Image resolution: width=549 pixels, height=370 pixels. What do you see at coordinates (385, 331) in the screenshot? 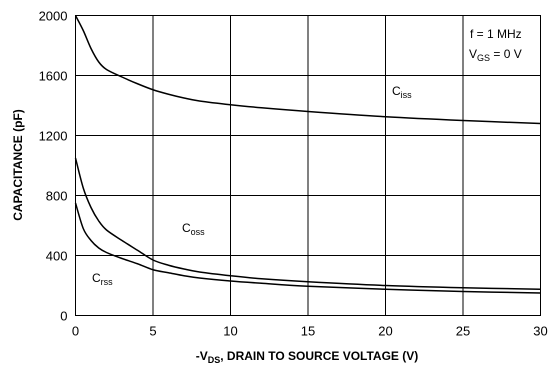
I see `x-tick-label: 20` at bounding box center [385, 331].